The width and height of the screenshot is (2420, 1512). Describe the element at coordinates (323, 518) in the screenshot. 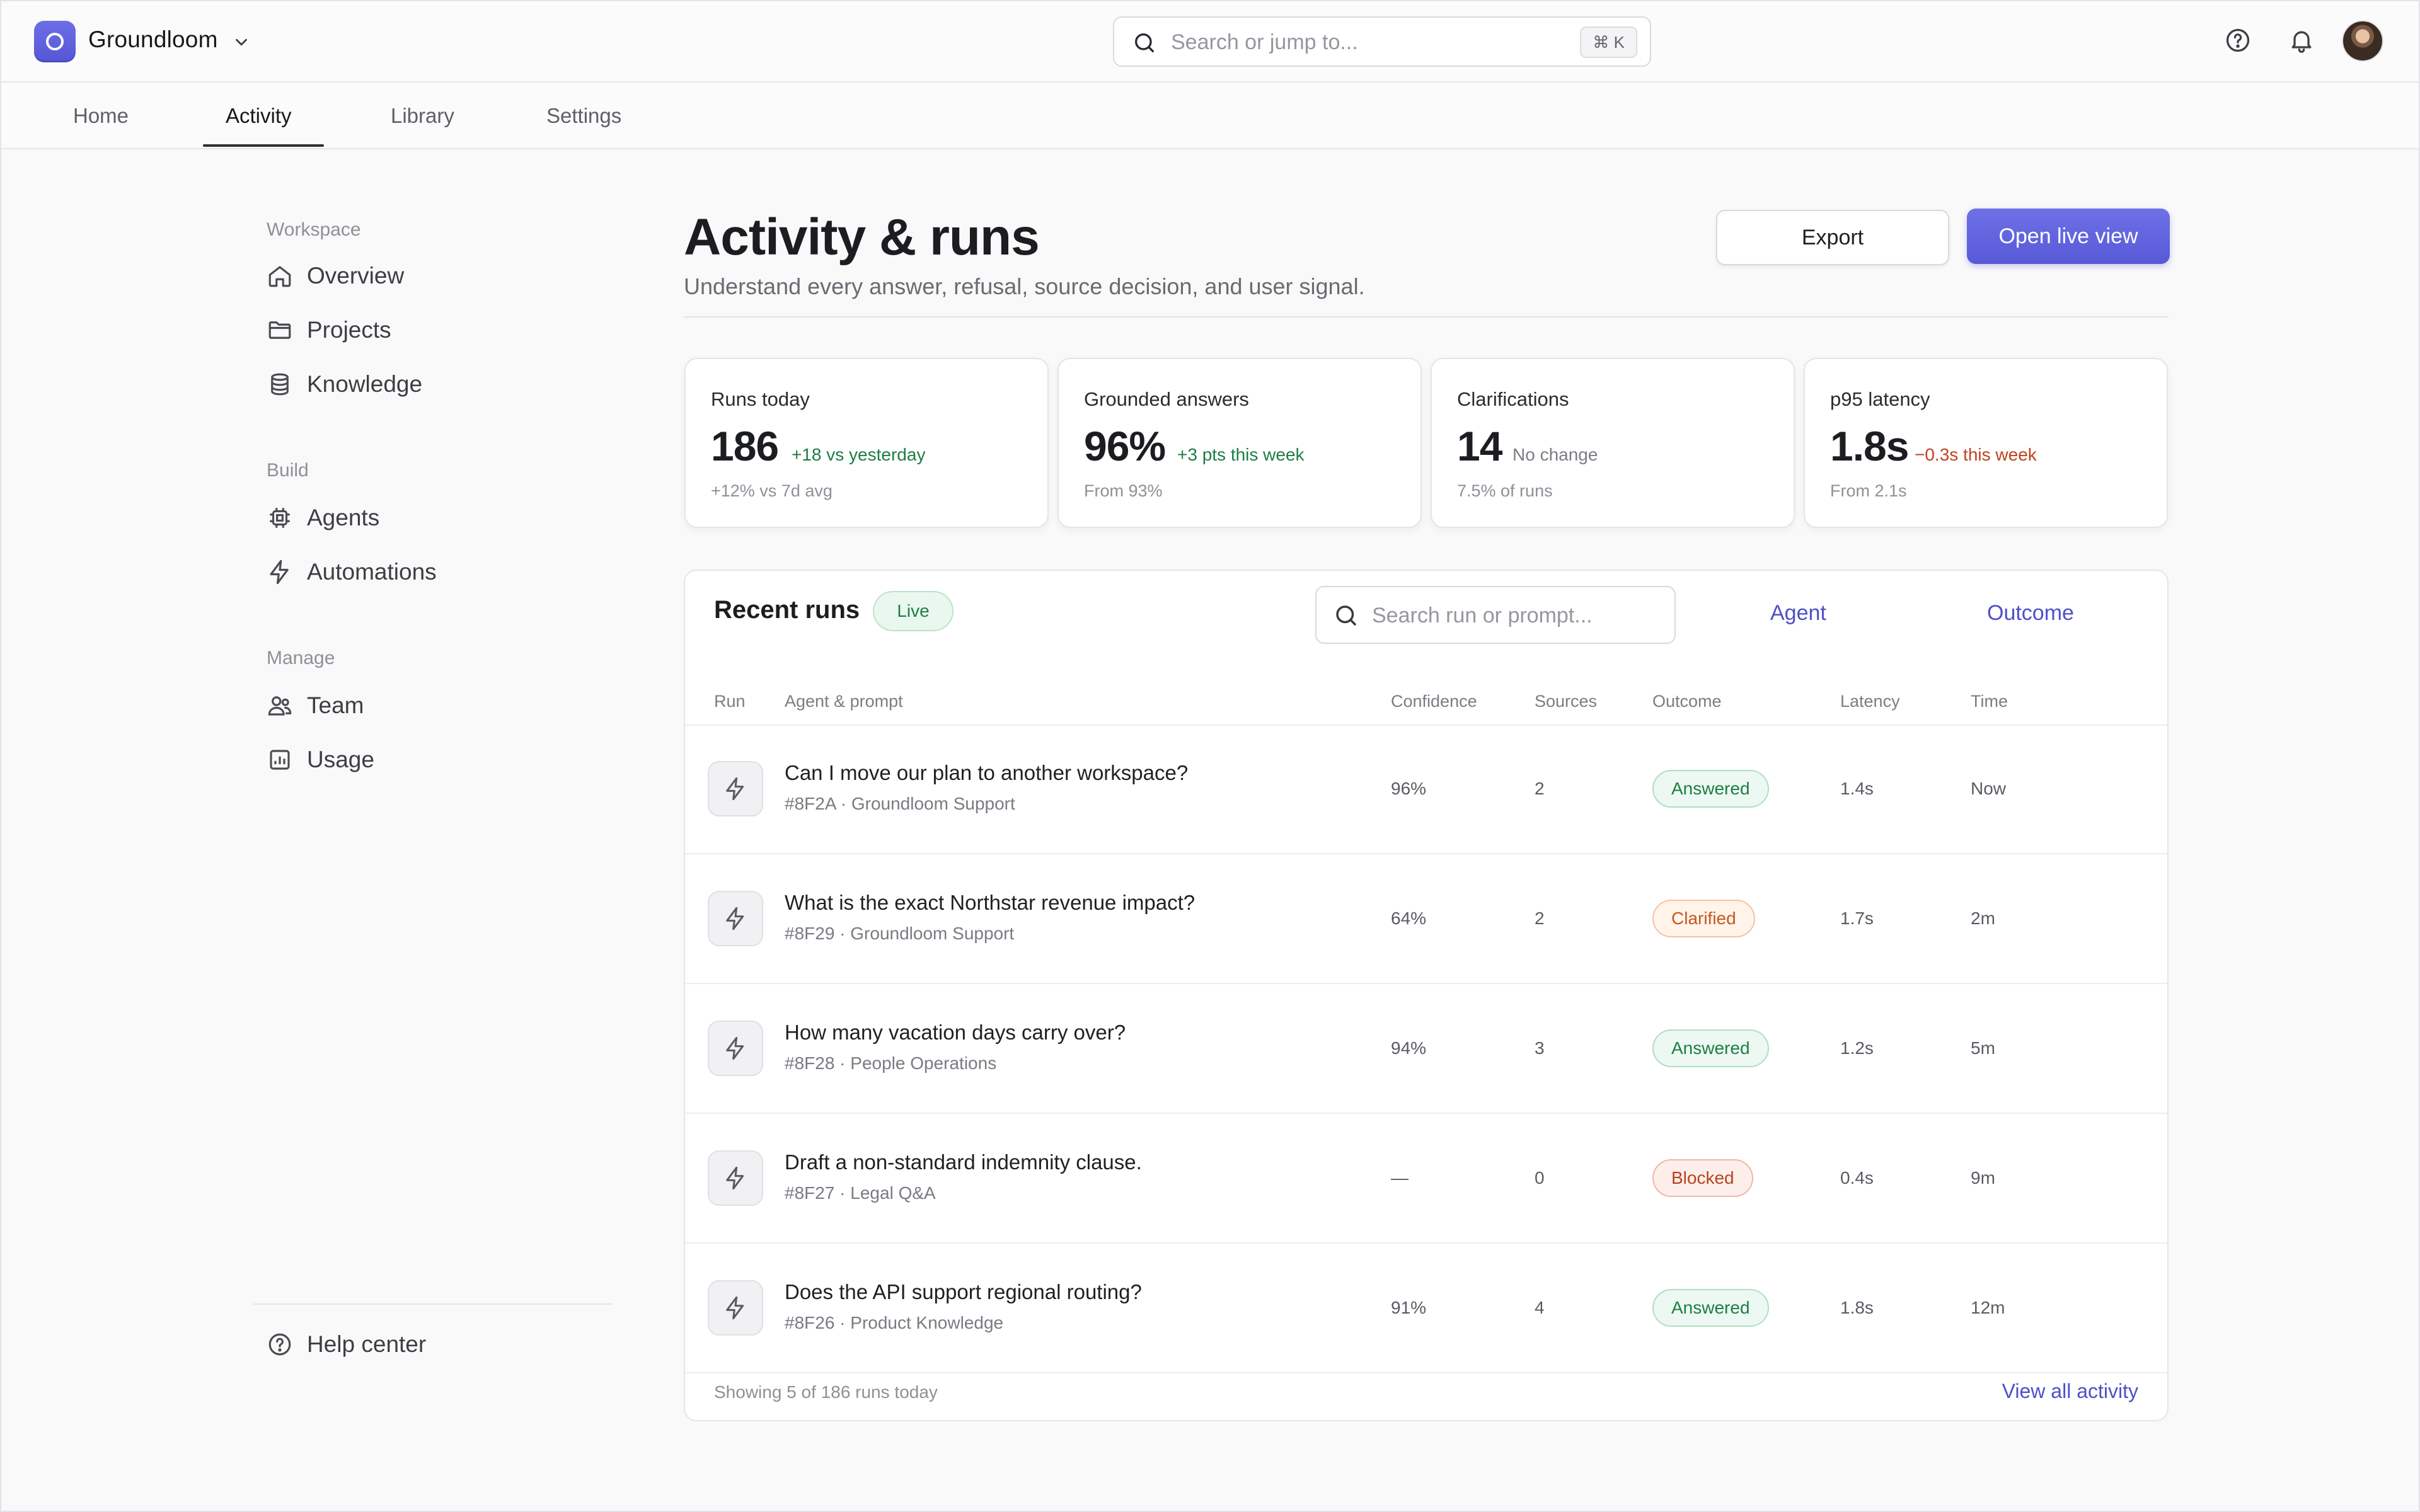

I see `sidebar-item-agents: Agents` at that location.